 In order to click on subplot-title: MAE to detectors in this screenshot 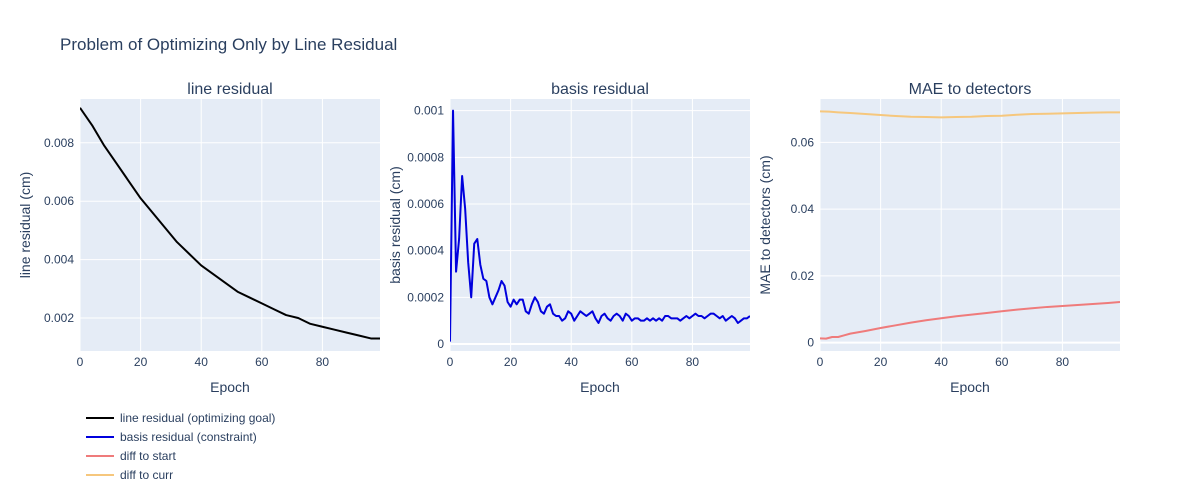, I will do `click(970, 89)`.